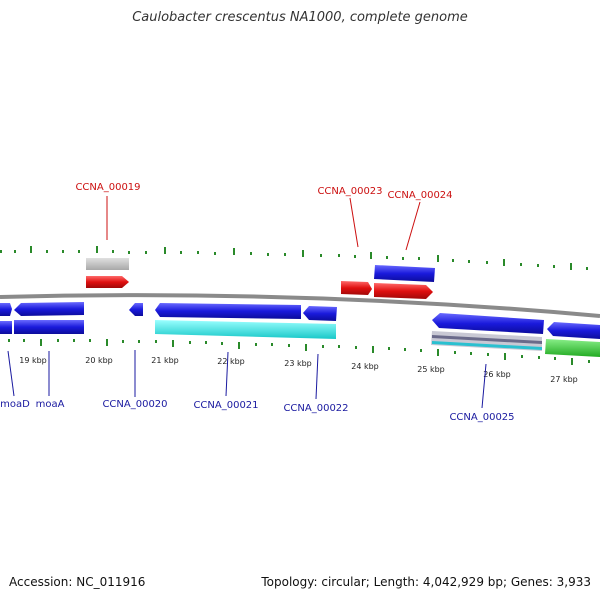 This screenshot has width=600, height=600. What do you see at coordinates (77, 582) in the screenshot?
I see `accession-label: Accession: NC_011916` at bounding box center [77, 582].